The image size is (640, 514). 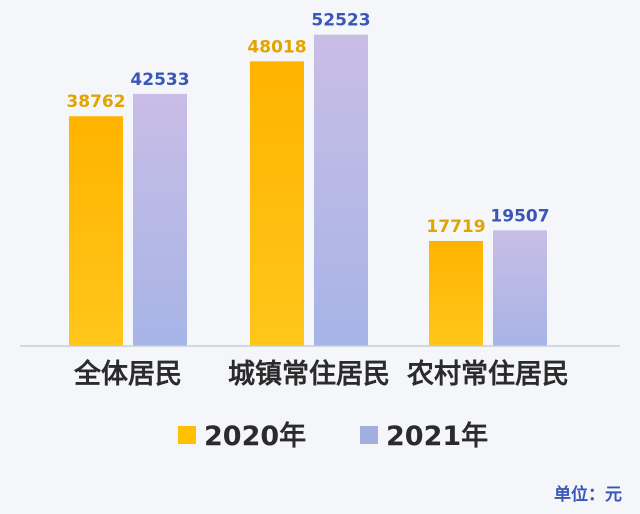 What do you see at coordinates (187, 435) in the screenshot?
I see `legend-swatch-2020年` at bounding box center [187, 435].